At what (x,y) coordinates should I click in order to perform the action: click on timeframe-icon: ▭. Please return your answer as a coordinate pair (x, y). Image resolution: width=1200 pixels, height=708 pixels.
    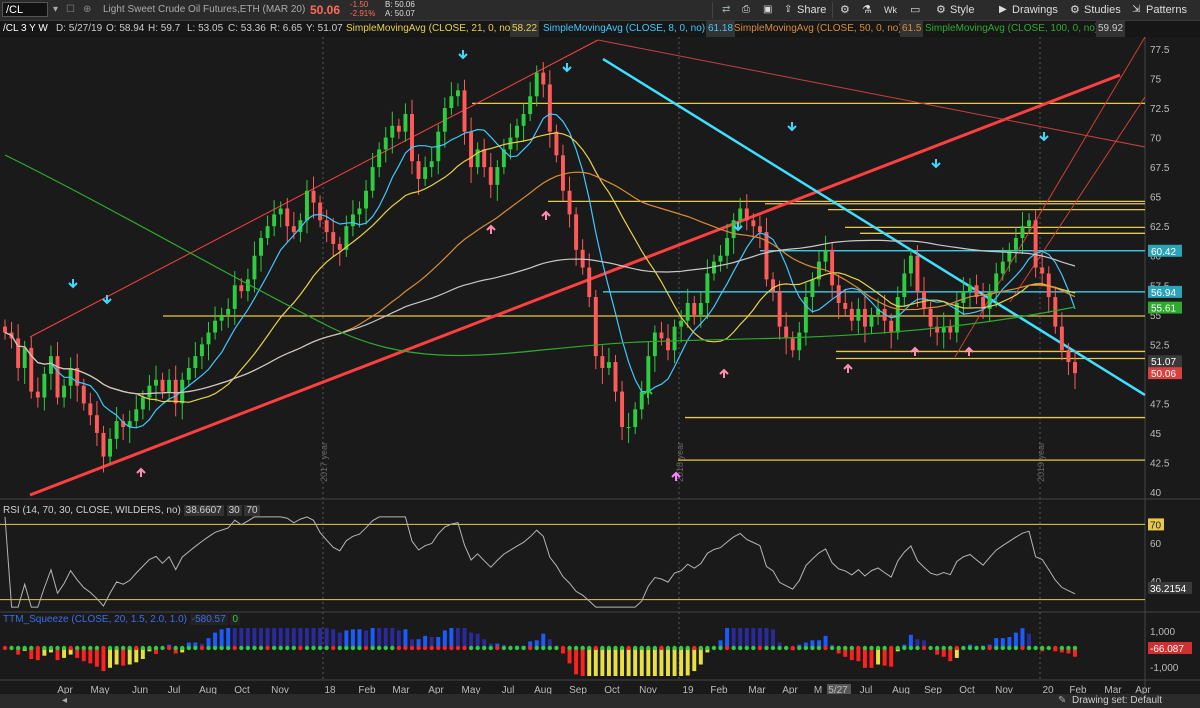
    Looking at the image, I should click on (915, 10).